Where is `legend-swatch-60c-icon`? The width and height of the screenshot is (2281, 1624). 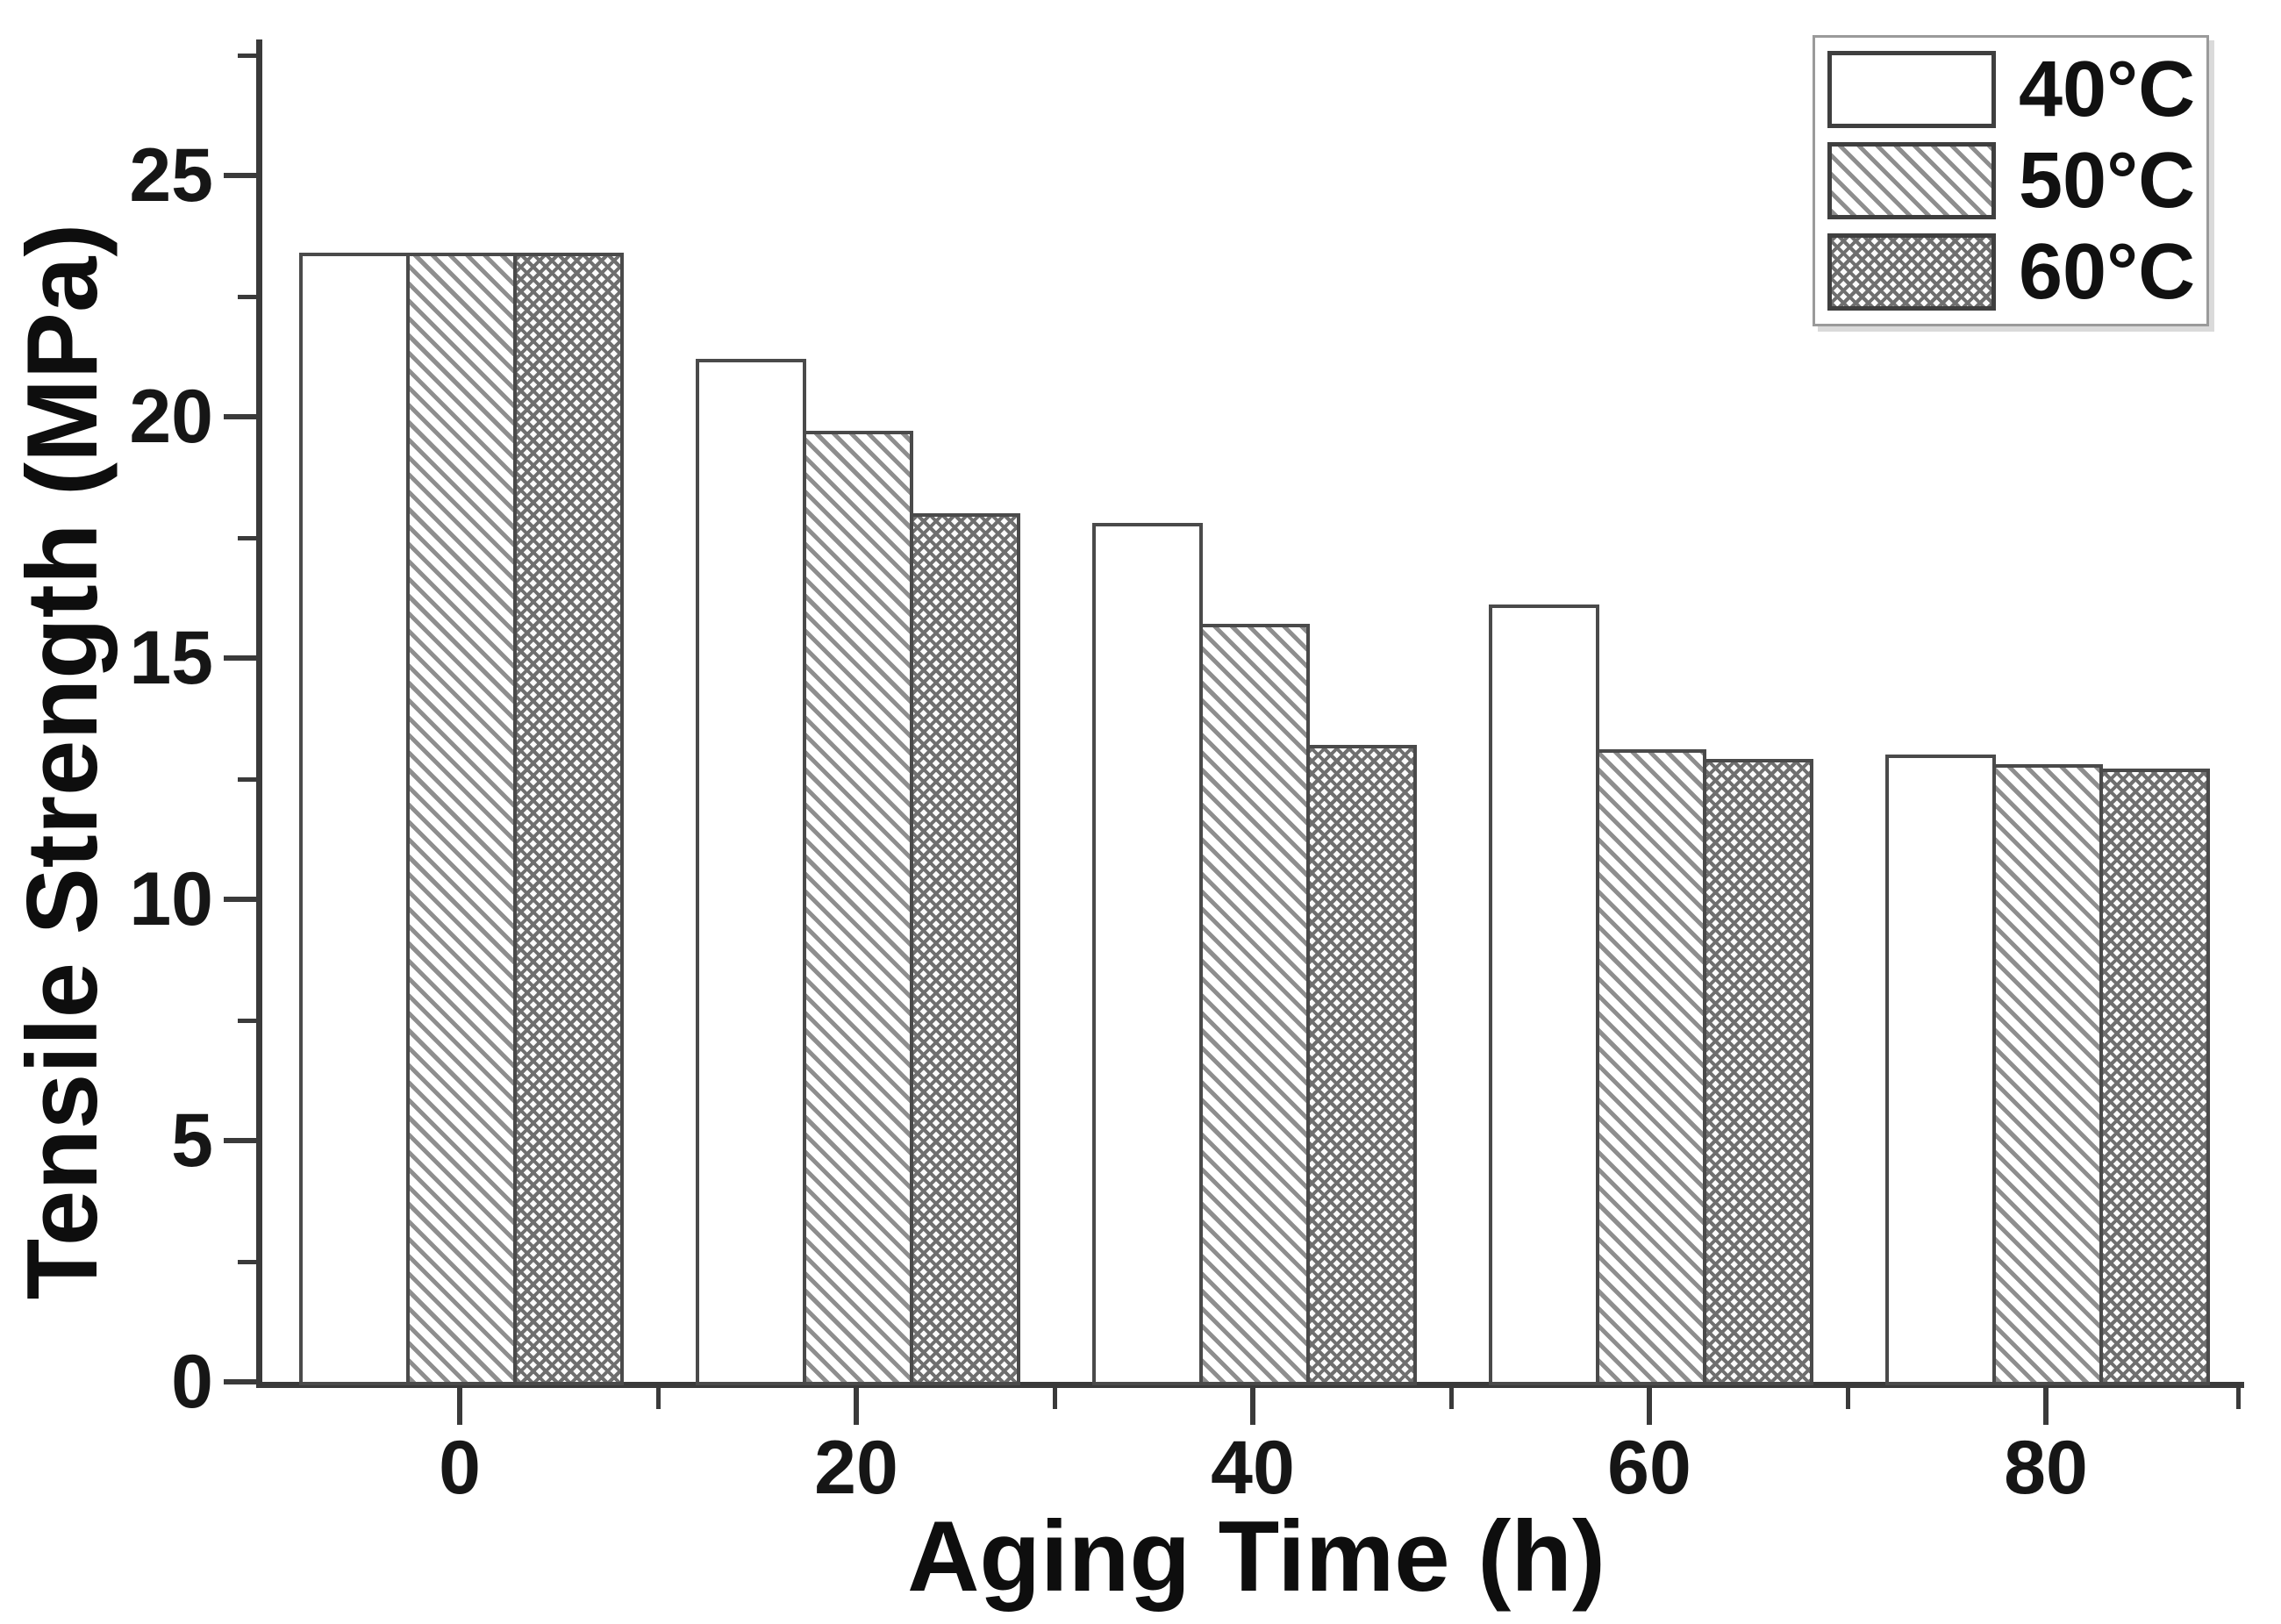 legend-swatch-60c-icon is located at coordinates (1911, 272).